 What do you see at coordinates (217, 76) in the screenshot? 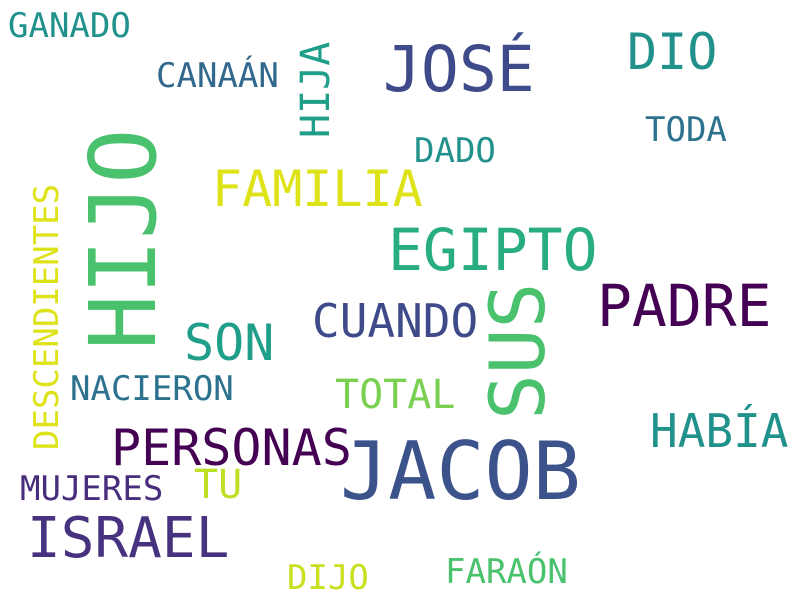
I see `word-canaan: CANAÁN` at bounding box center [217, 76].